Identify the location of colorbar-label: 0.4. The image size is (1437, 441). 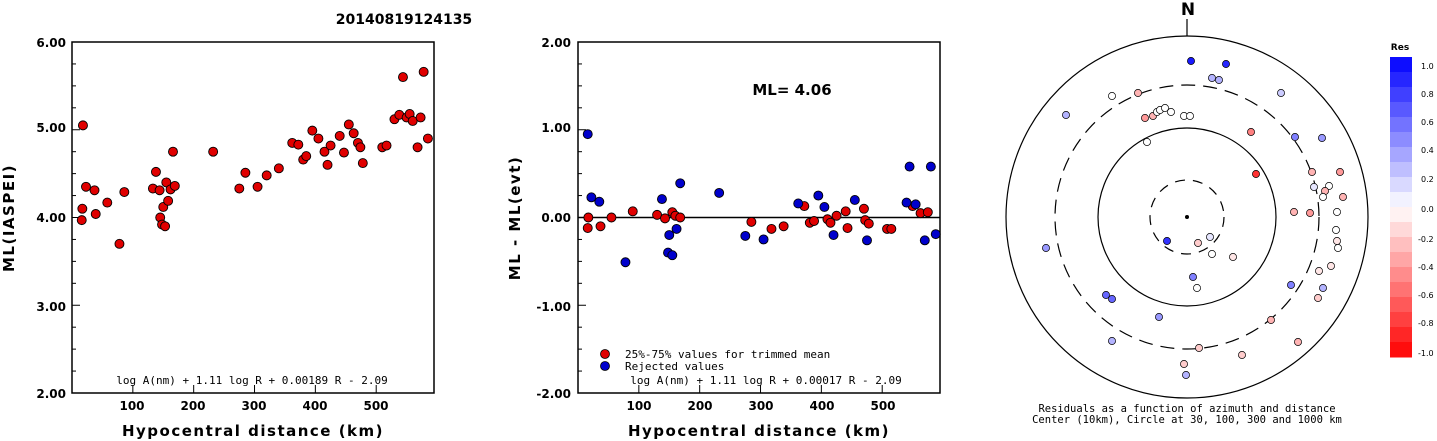
(1427, 150).